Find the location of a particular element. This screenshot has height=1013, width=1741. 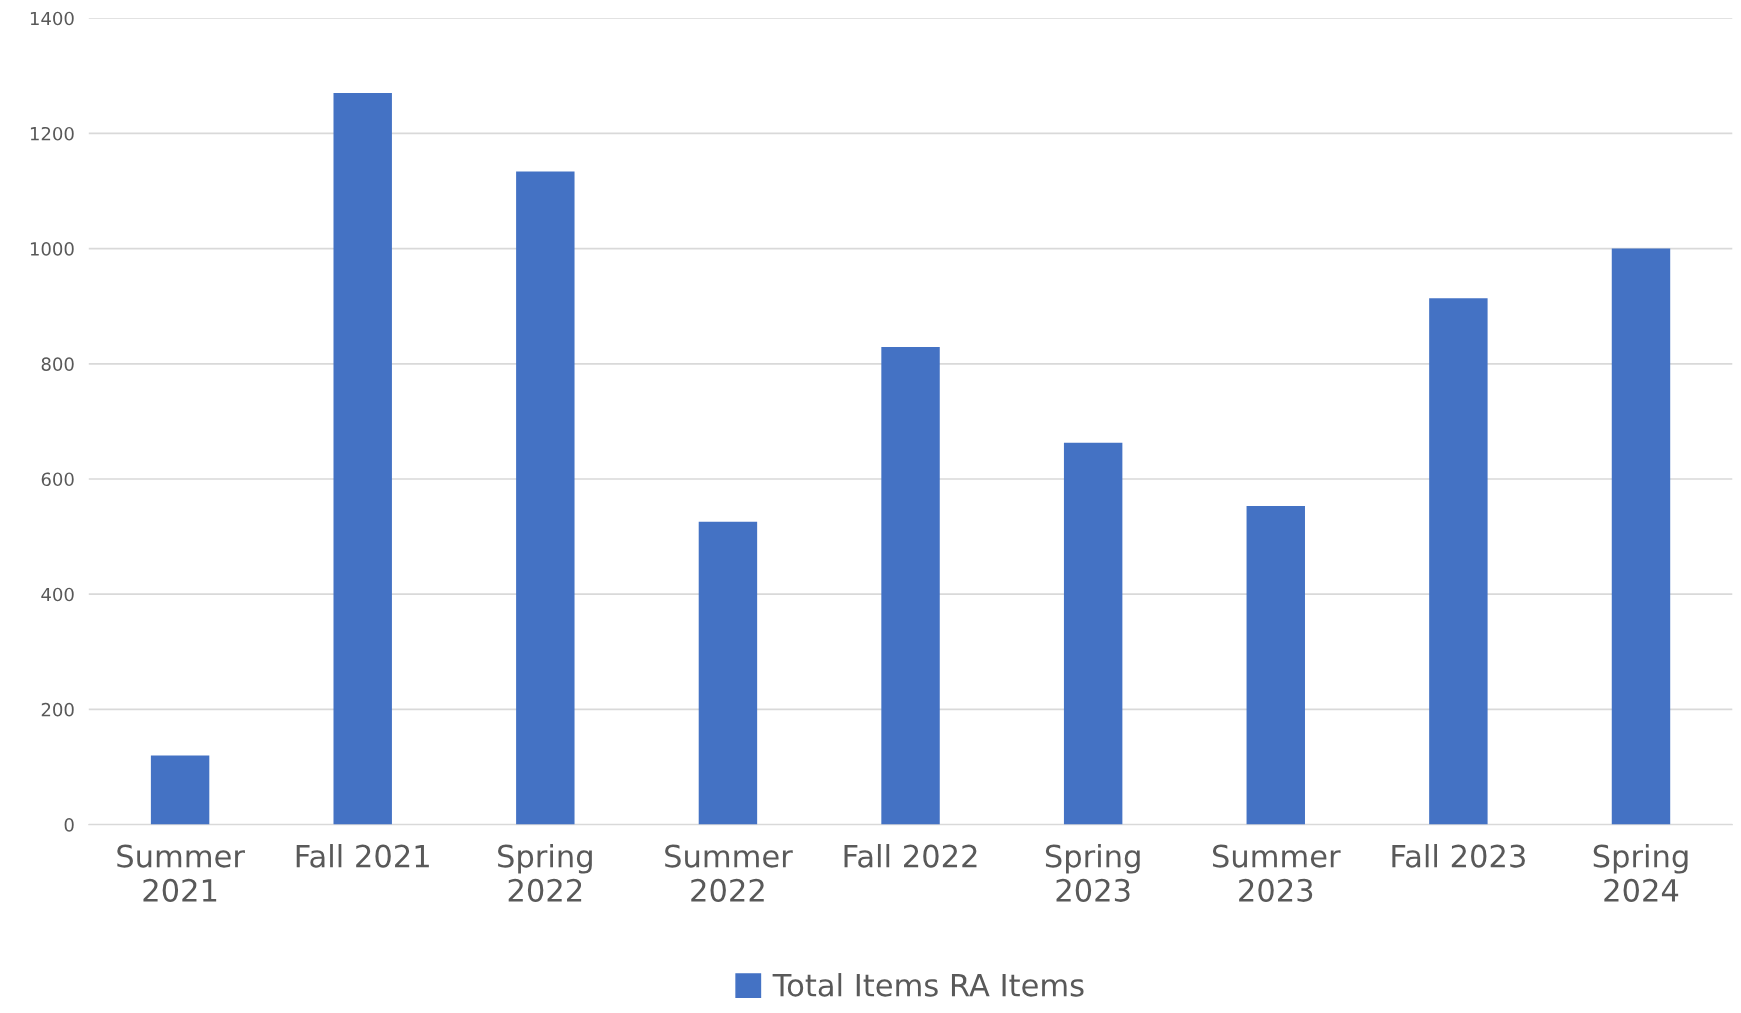

x-tick-label: Spring 2023 is located at coordinates (1092, 873).